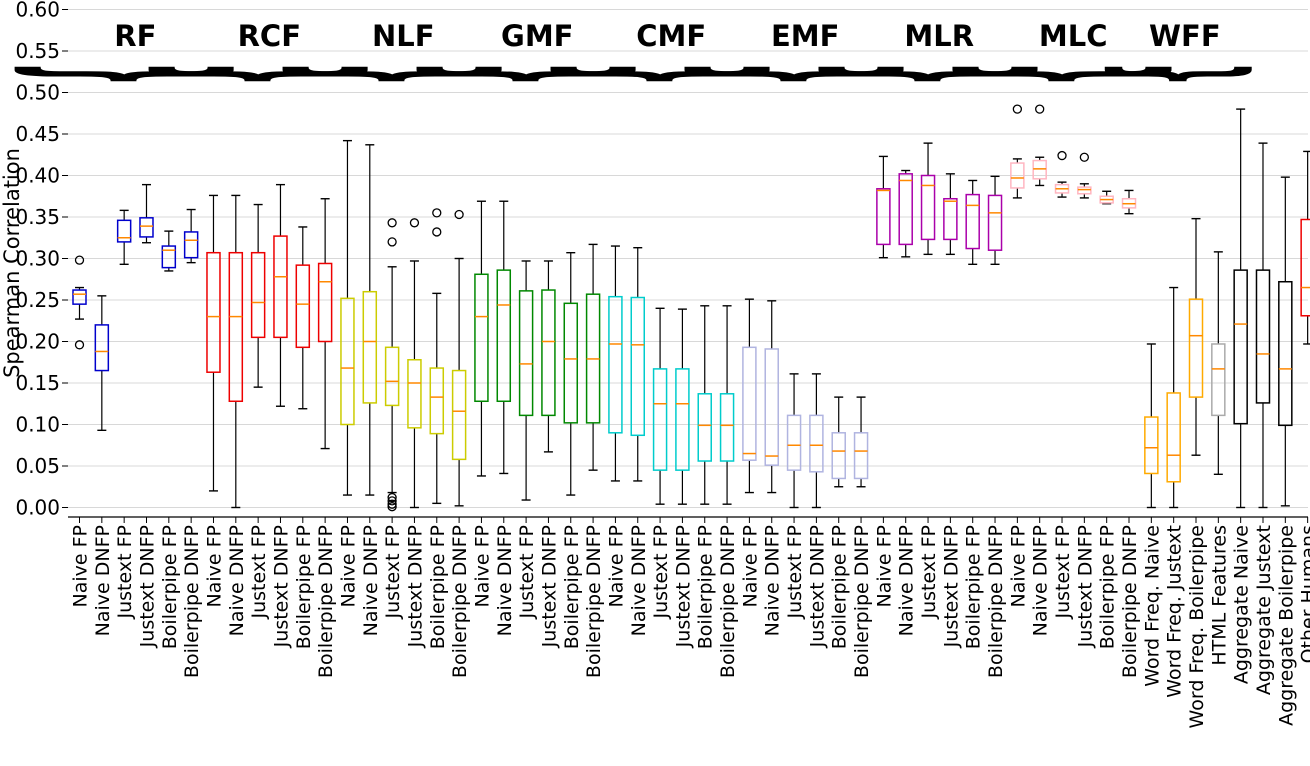 Image resolution: width=1310 pixels, height=766 pixels. I want to click on group-braces: RF}RCF}NLF}GMF}CMF}EMF}MLR}MLC}WFF}, so click(639, 52).